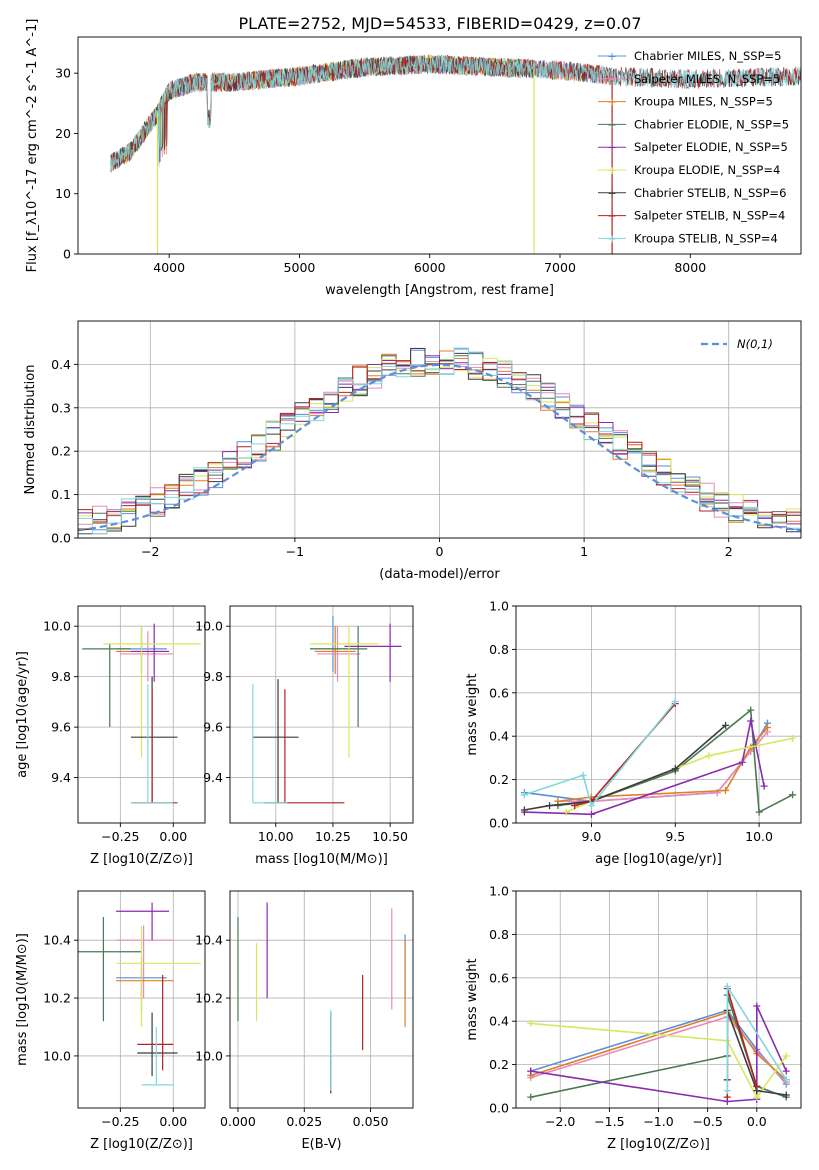  I want to click on x-tick-label: 10.00, so click(276, 836).